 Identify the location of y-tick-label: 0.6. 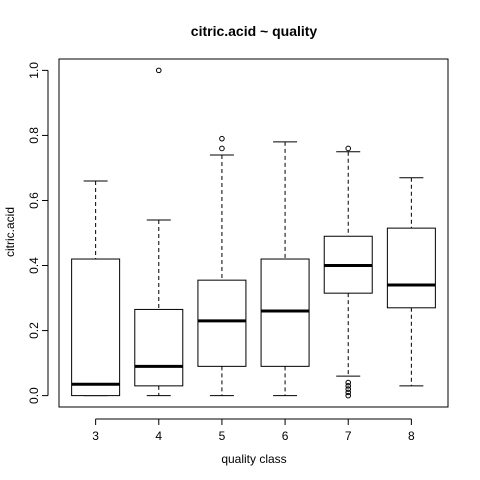
(34, 200).